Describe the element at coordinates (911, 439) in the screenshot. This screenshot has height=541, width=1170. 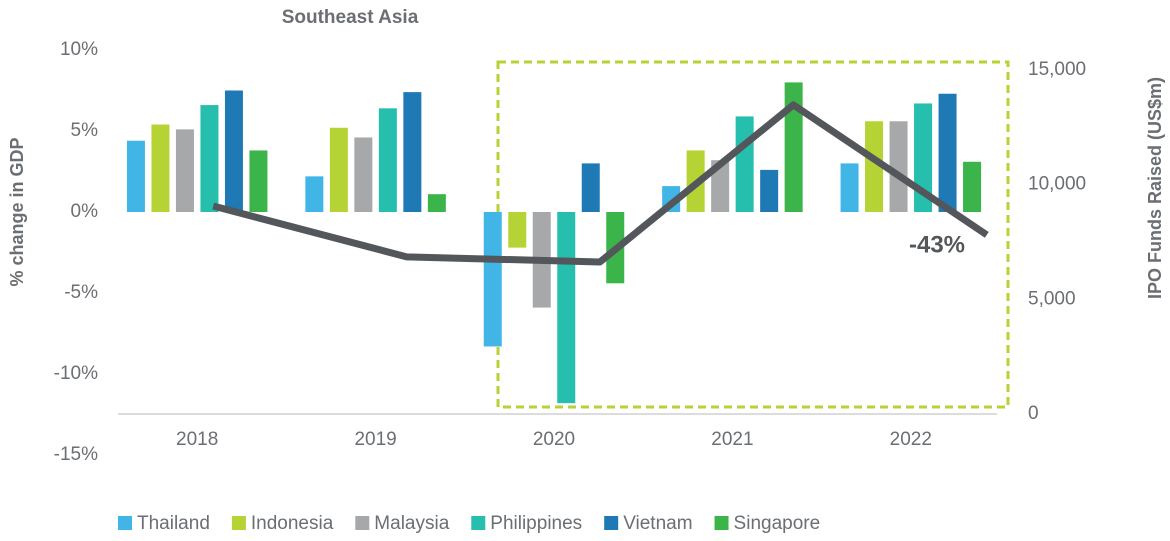
I see `x-tick-label: 2022` at that location.